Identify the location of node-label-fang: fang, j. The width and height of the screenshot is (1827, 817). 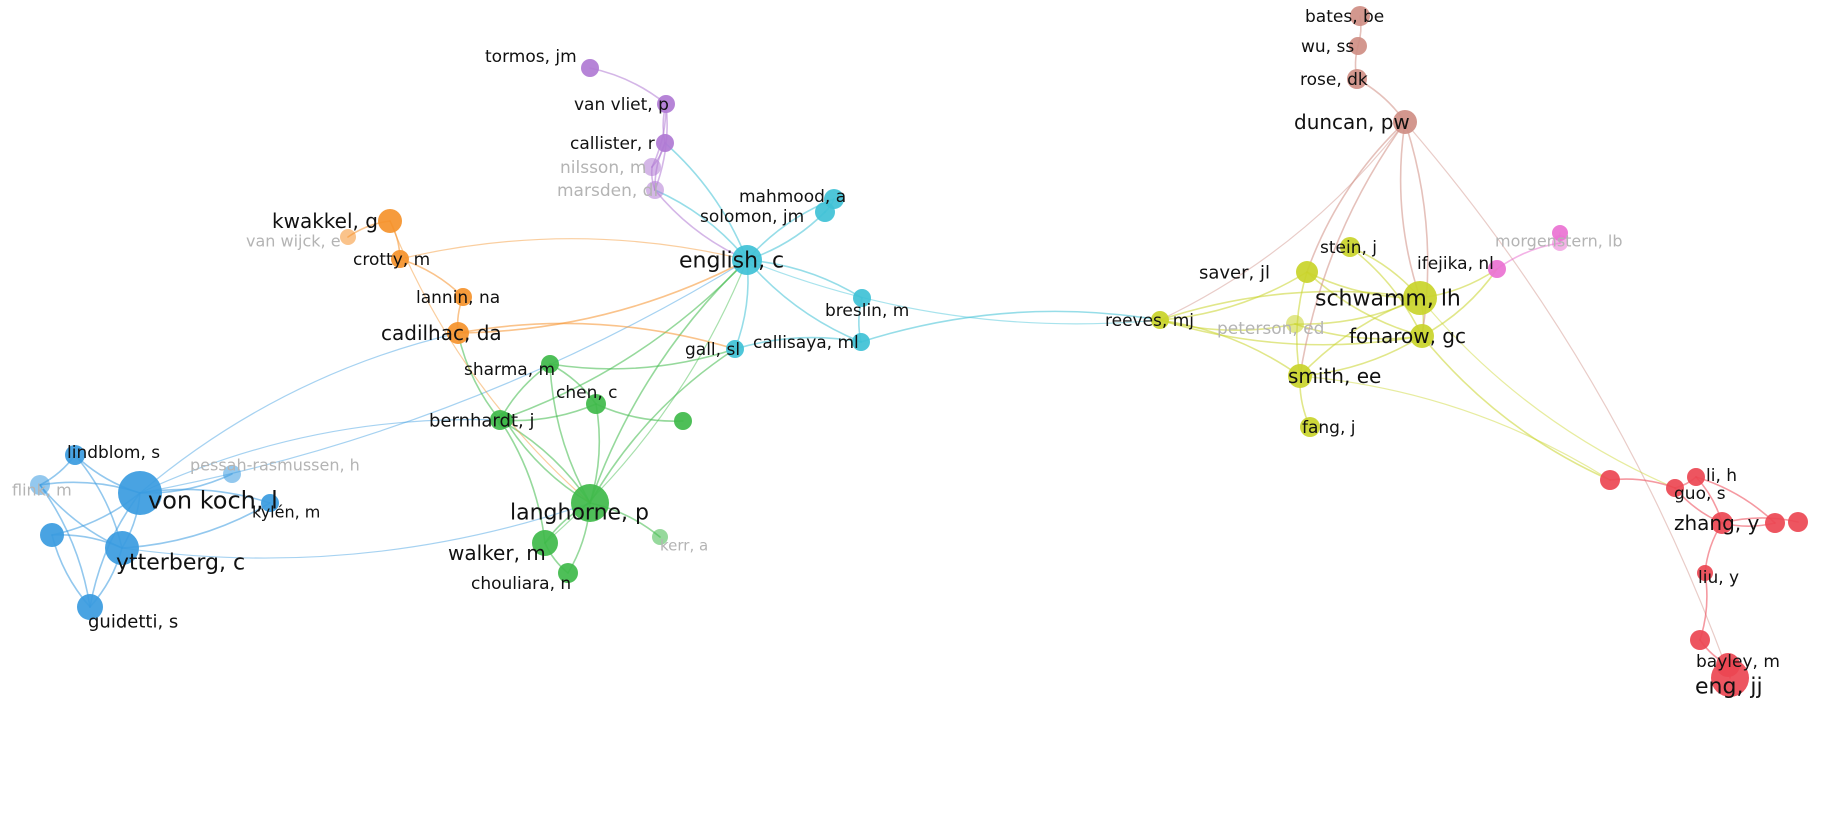
(1329, 428).